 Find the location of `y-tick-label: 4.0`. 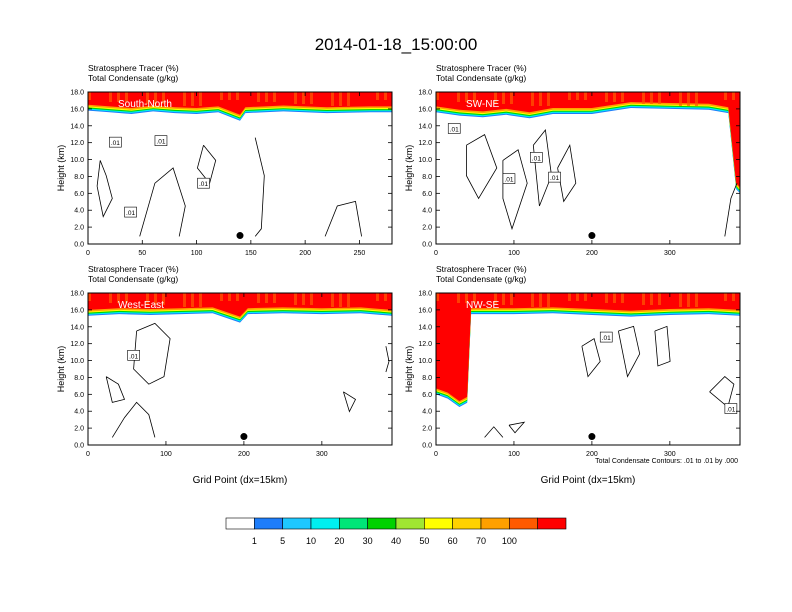

y-tick-label: 4.0 is located at coordinates (79, 211).